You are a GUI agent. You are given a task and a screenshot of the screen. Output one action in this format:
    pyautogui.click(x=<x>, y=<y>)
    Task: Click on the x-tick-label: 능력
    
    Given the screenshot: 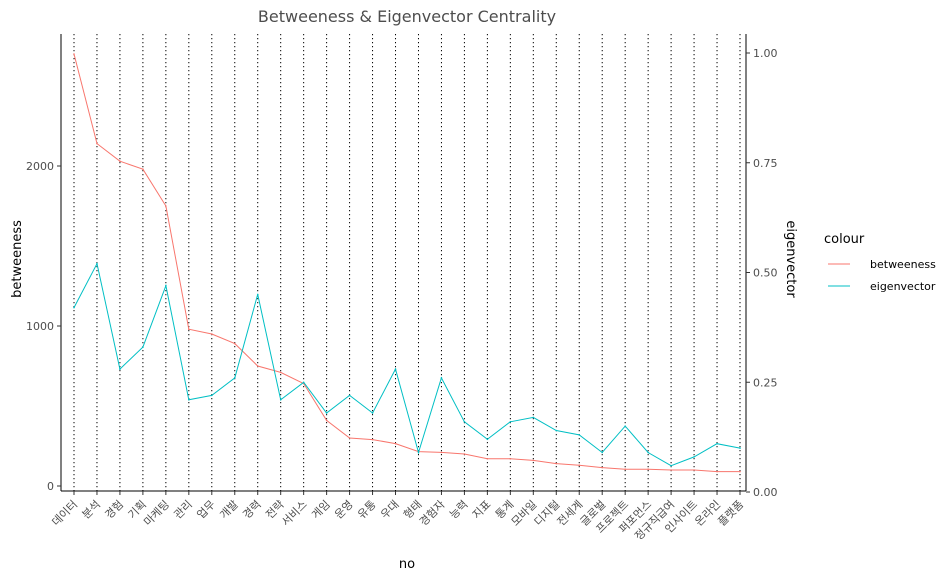 What is the action you would take?
    pyautogui.click(x=459, y=510)
    